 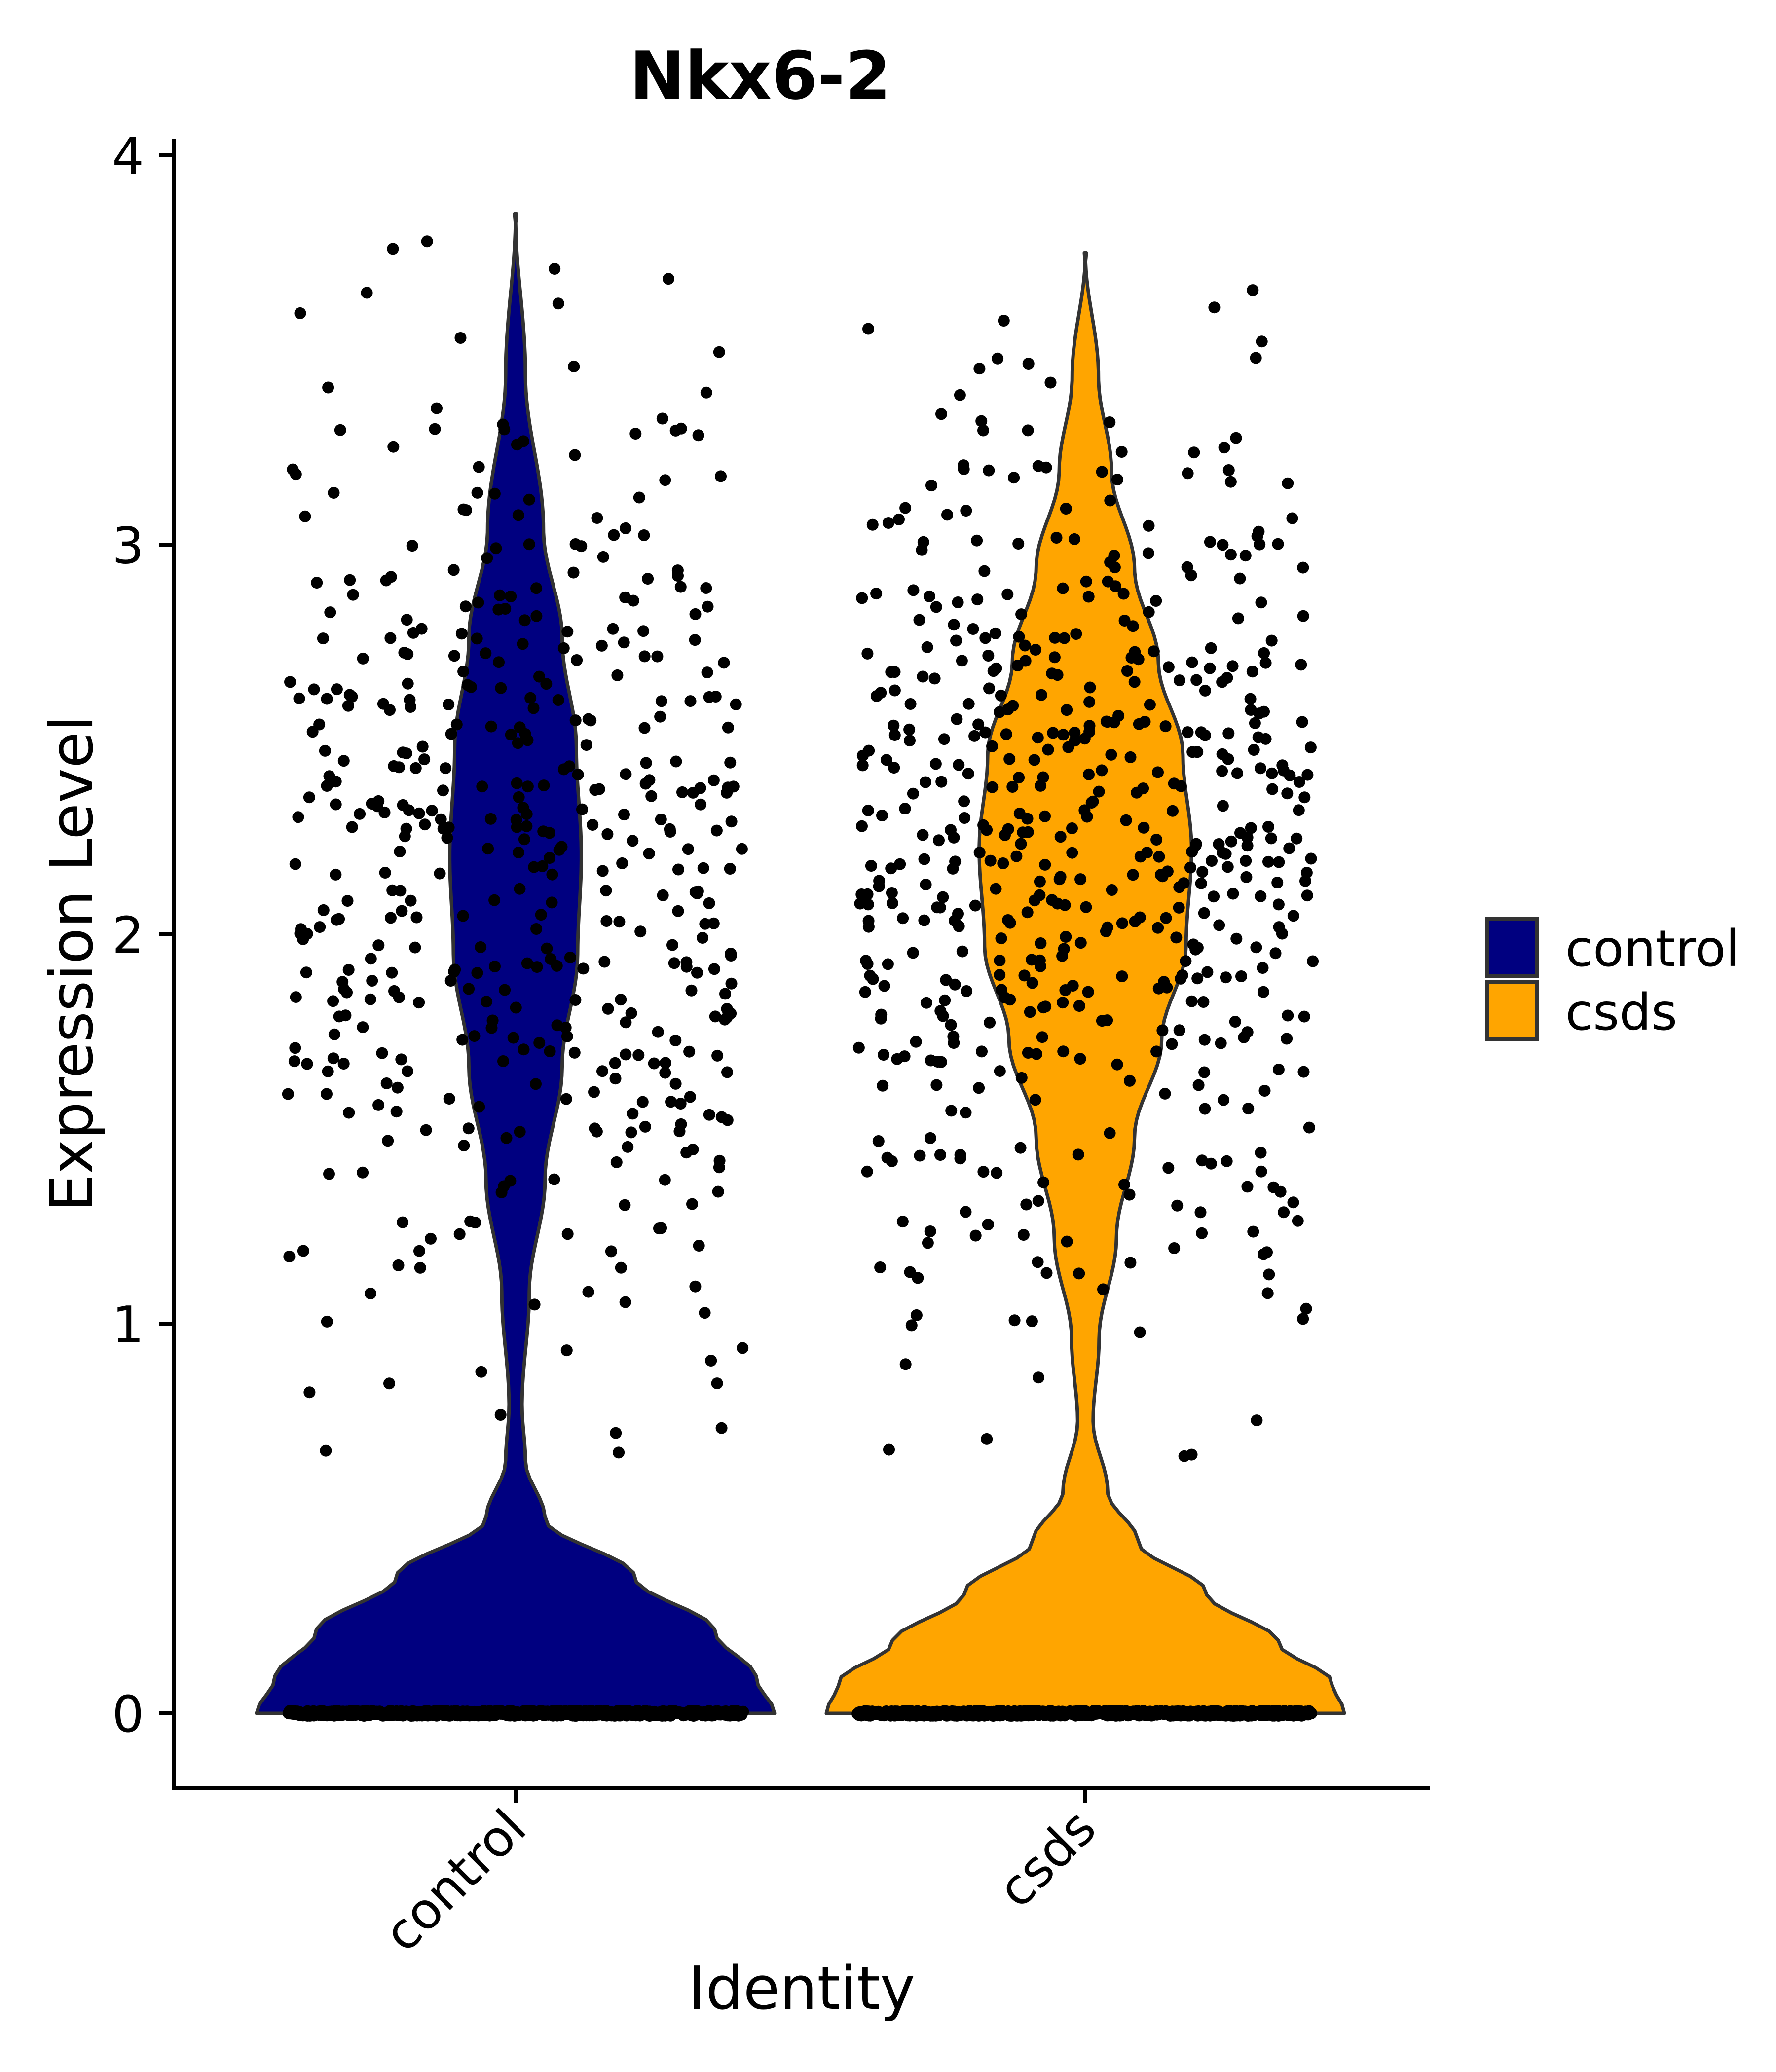 I want to click on y-axis: 0 1 2 3 4, so click(x=144, y=959).